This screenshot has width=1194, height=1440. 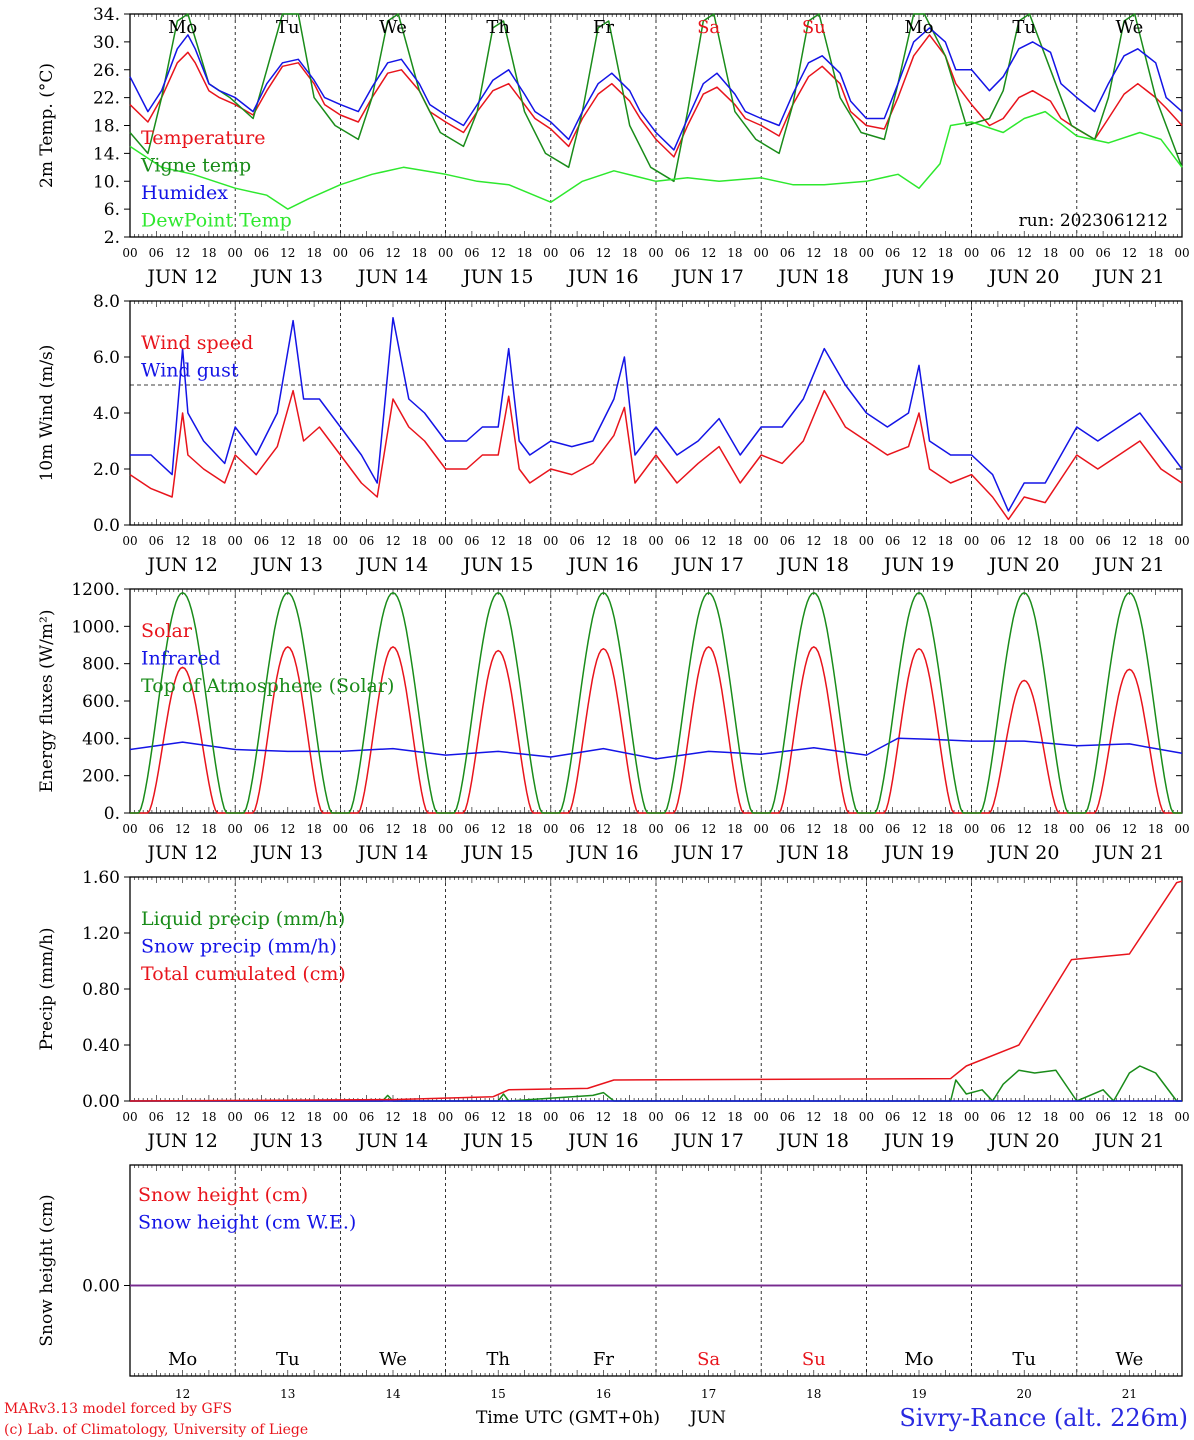 I want to click on legend-entry: Snow height (cm W.E.), so click(x=247, y=1223).